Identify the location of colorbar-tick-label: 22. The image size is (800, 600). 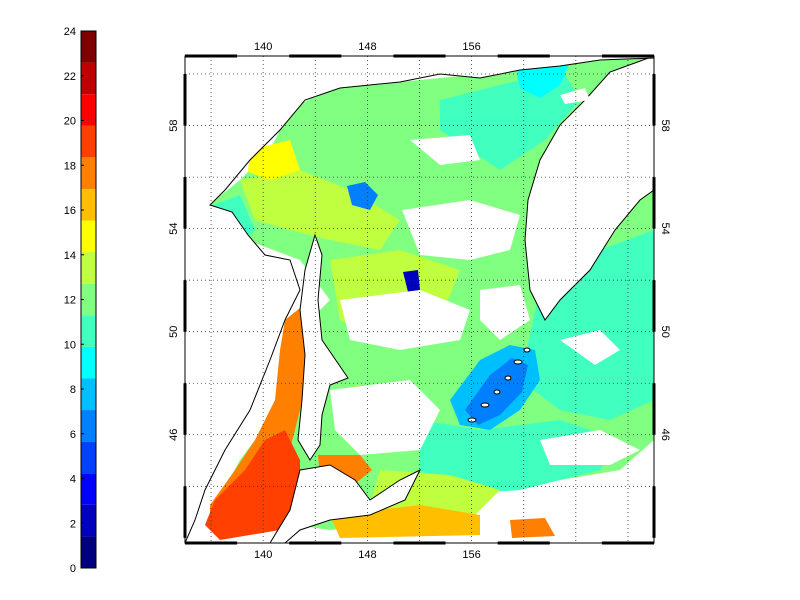
(70, 77).